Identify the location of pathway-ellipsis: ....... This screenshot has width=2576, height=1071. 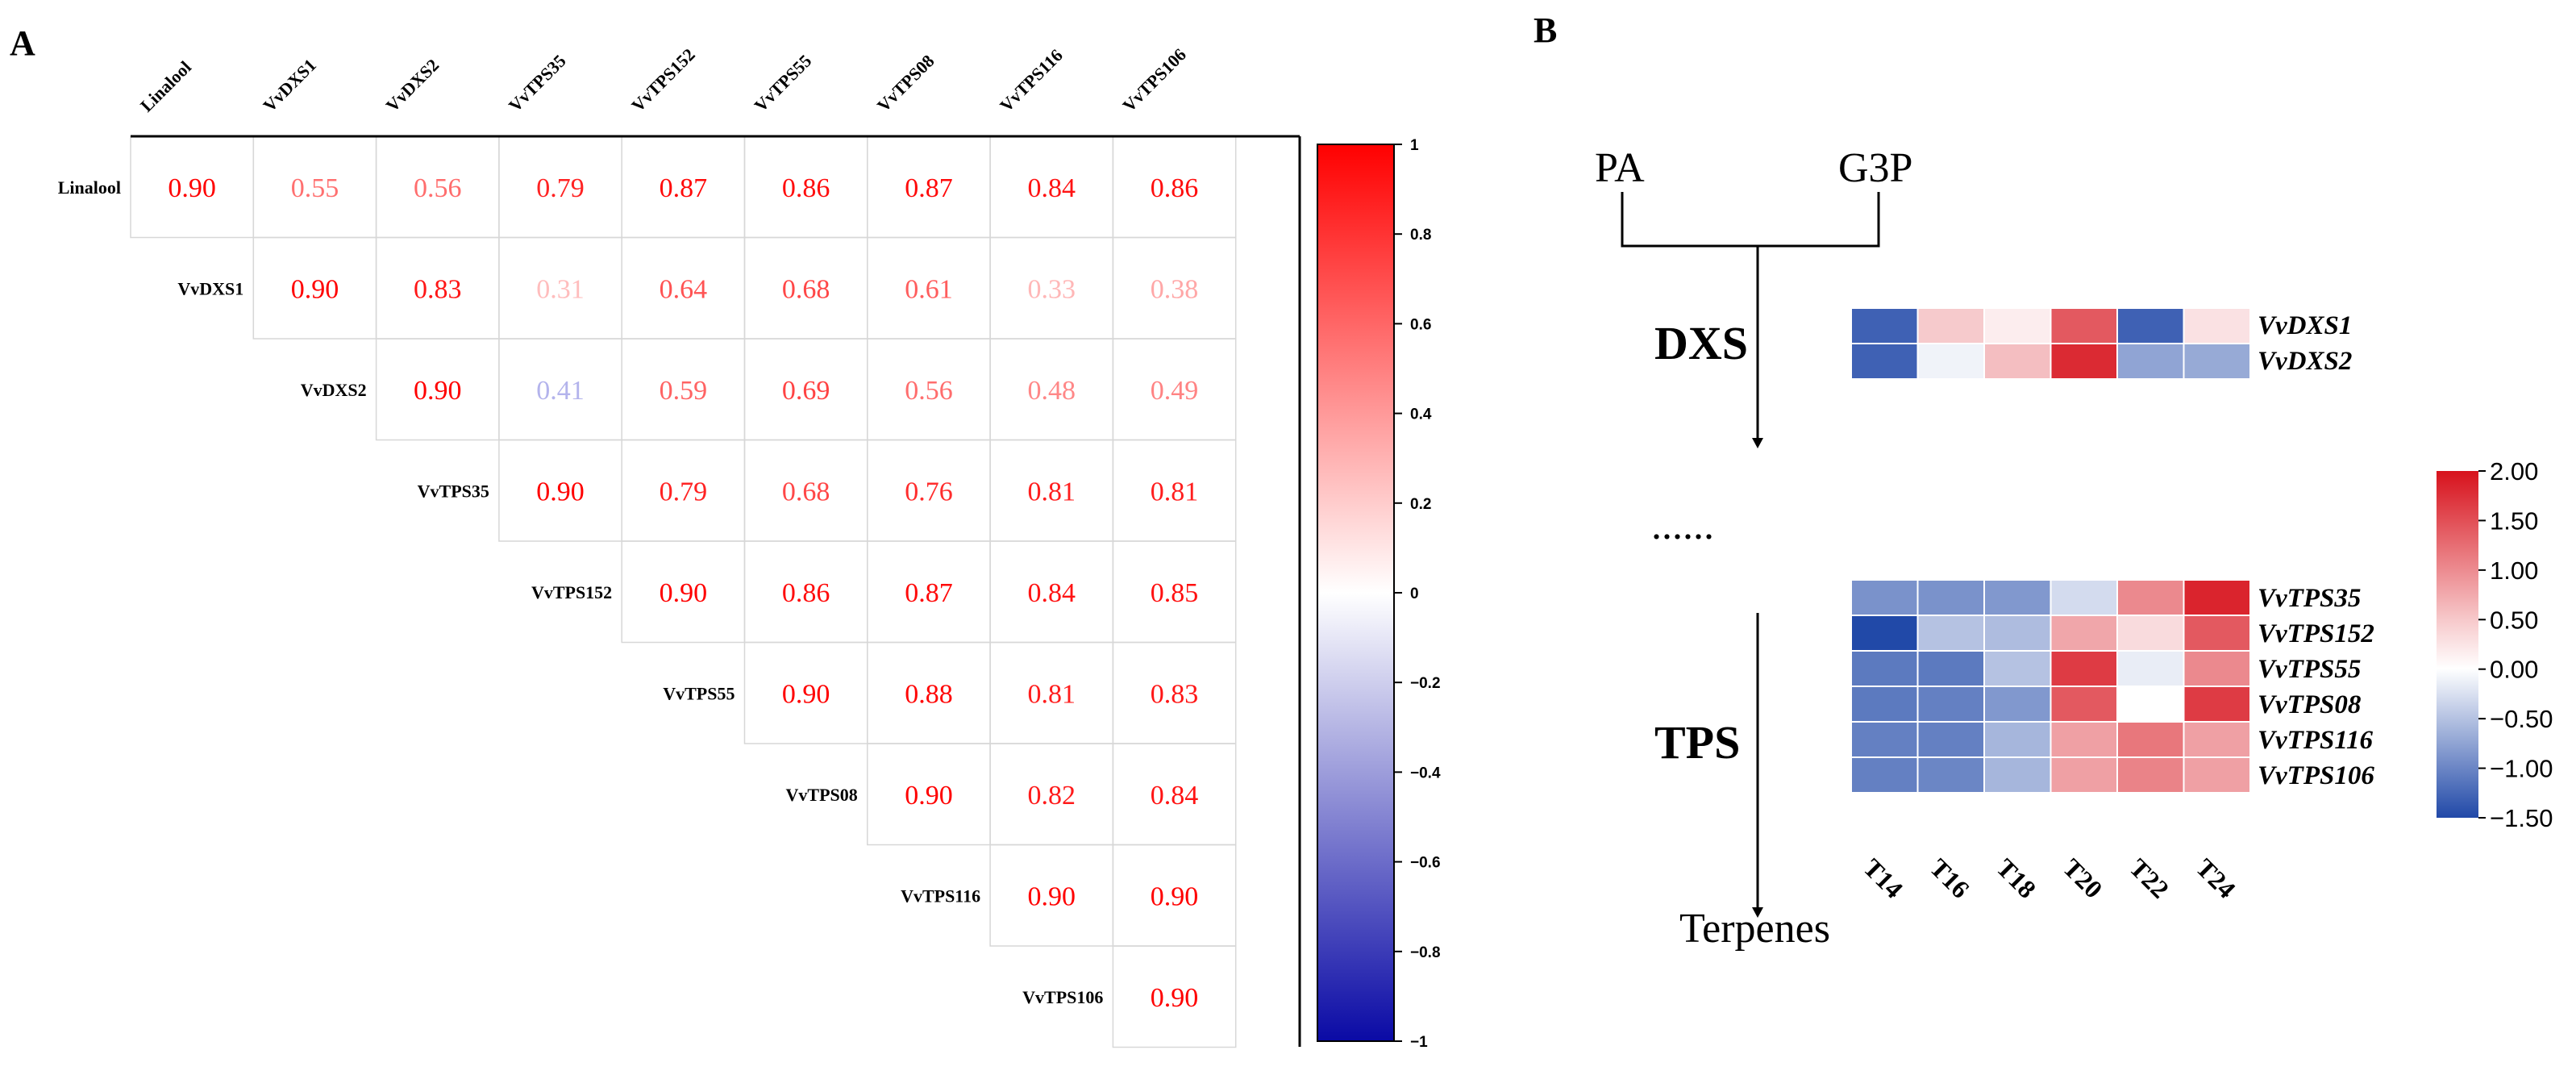
(1682, 525).